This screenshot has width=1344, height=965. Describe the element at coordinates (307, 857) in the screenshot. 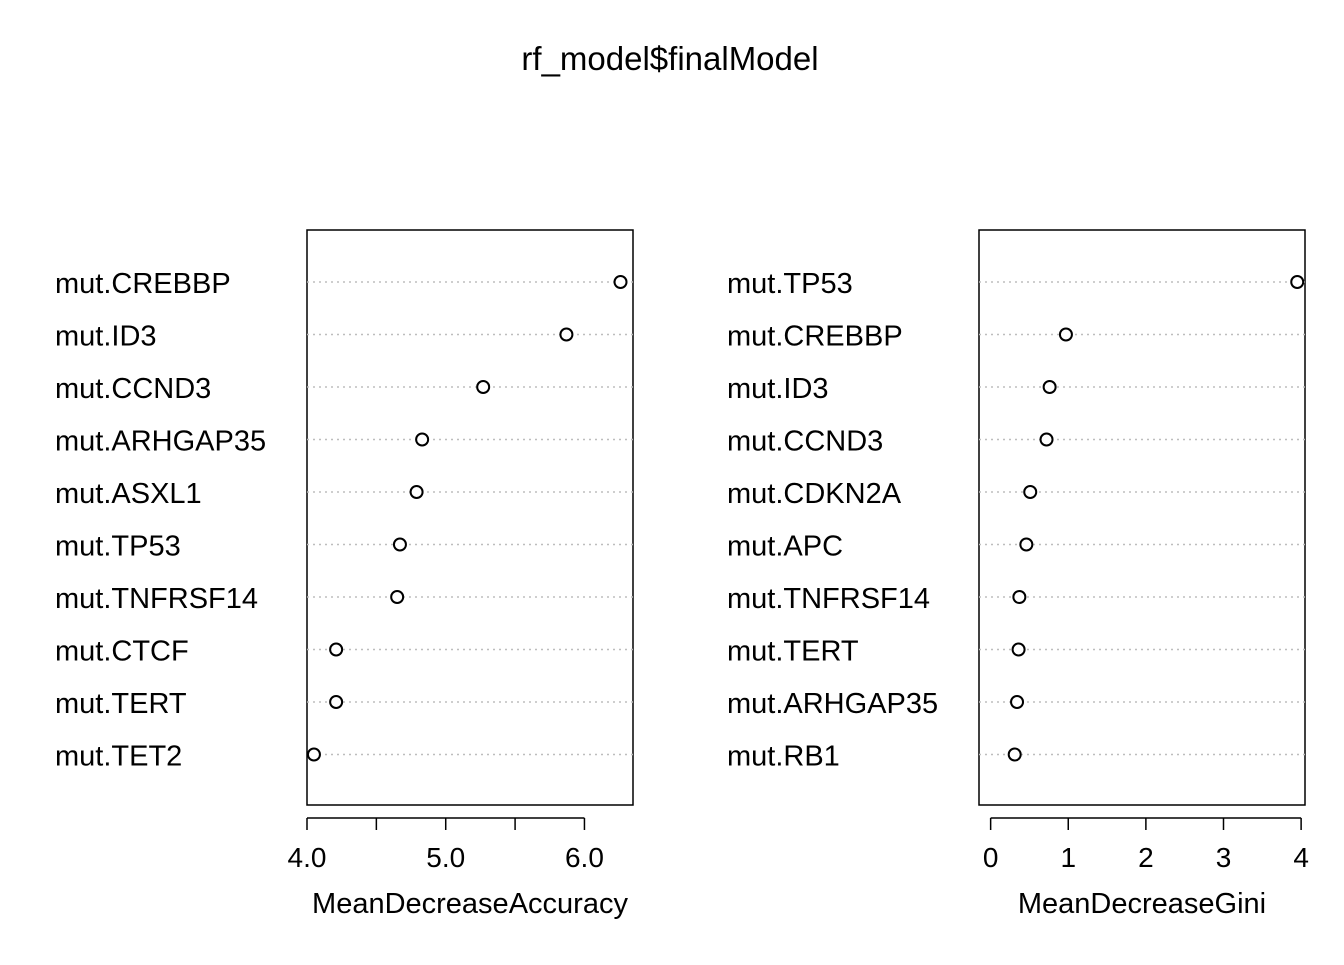

I see `accuracy-x-tick-label: 4.0` at that location.